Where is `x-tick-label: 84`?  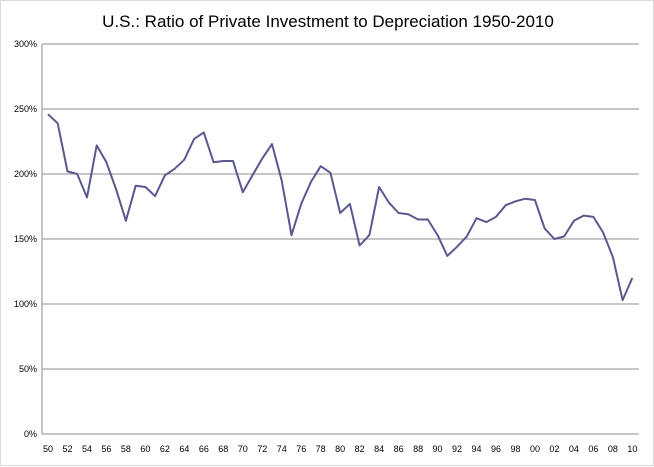 x-tick-label: 84 is located at coordinates (379, 449).